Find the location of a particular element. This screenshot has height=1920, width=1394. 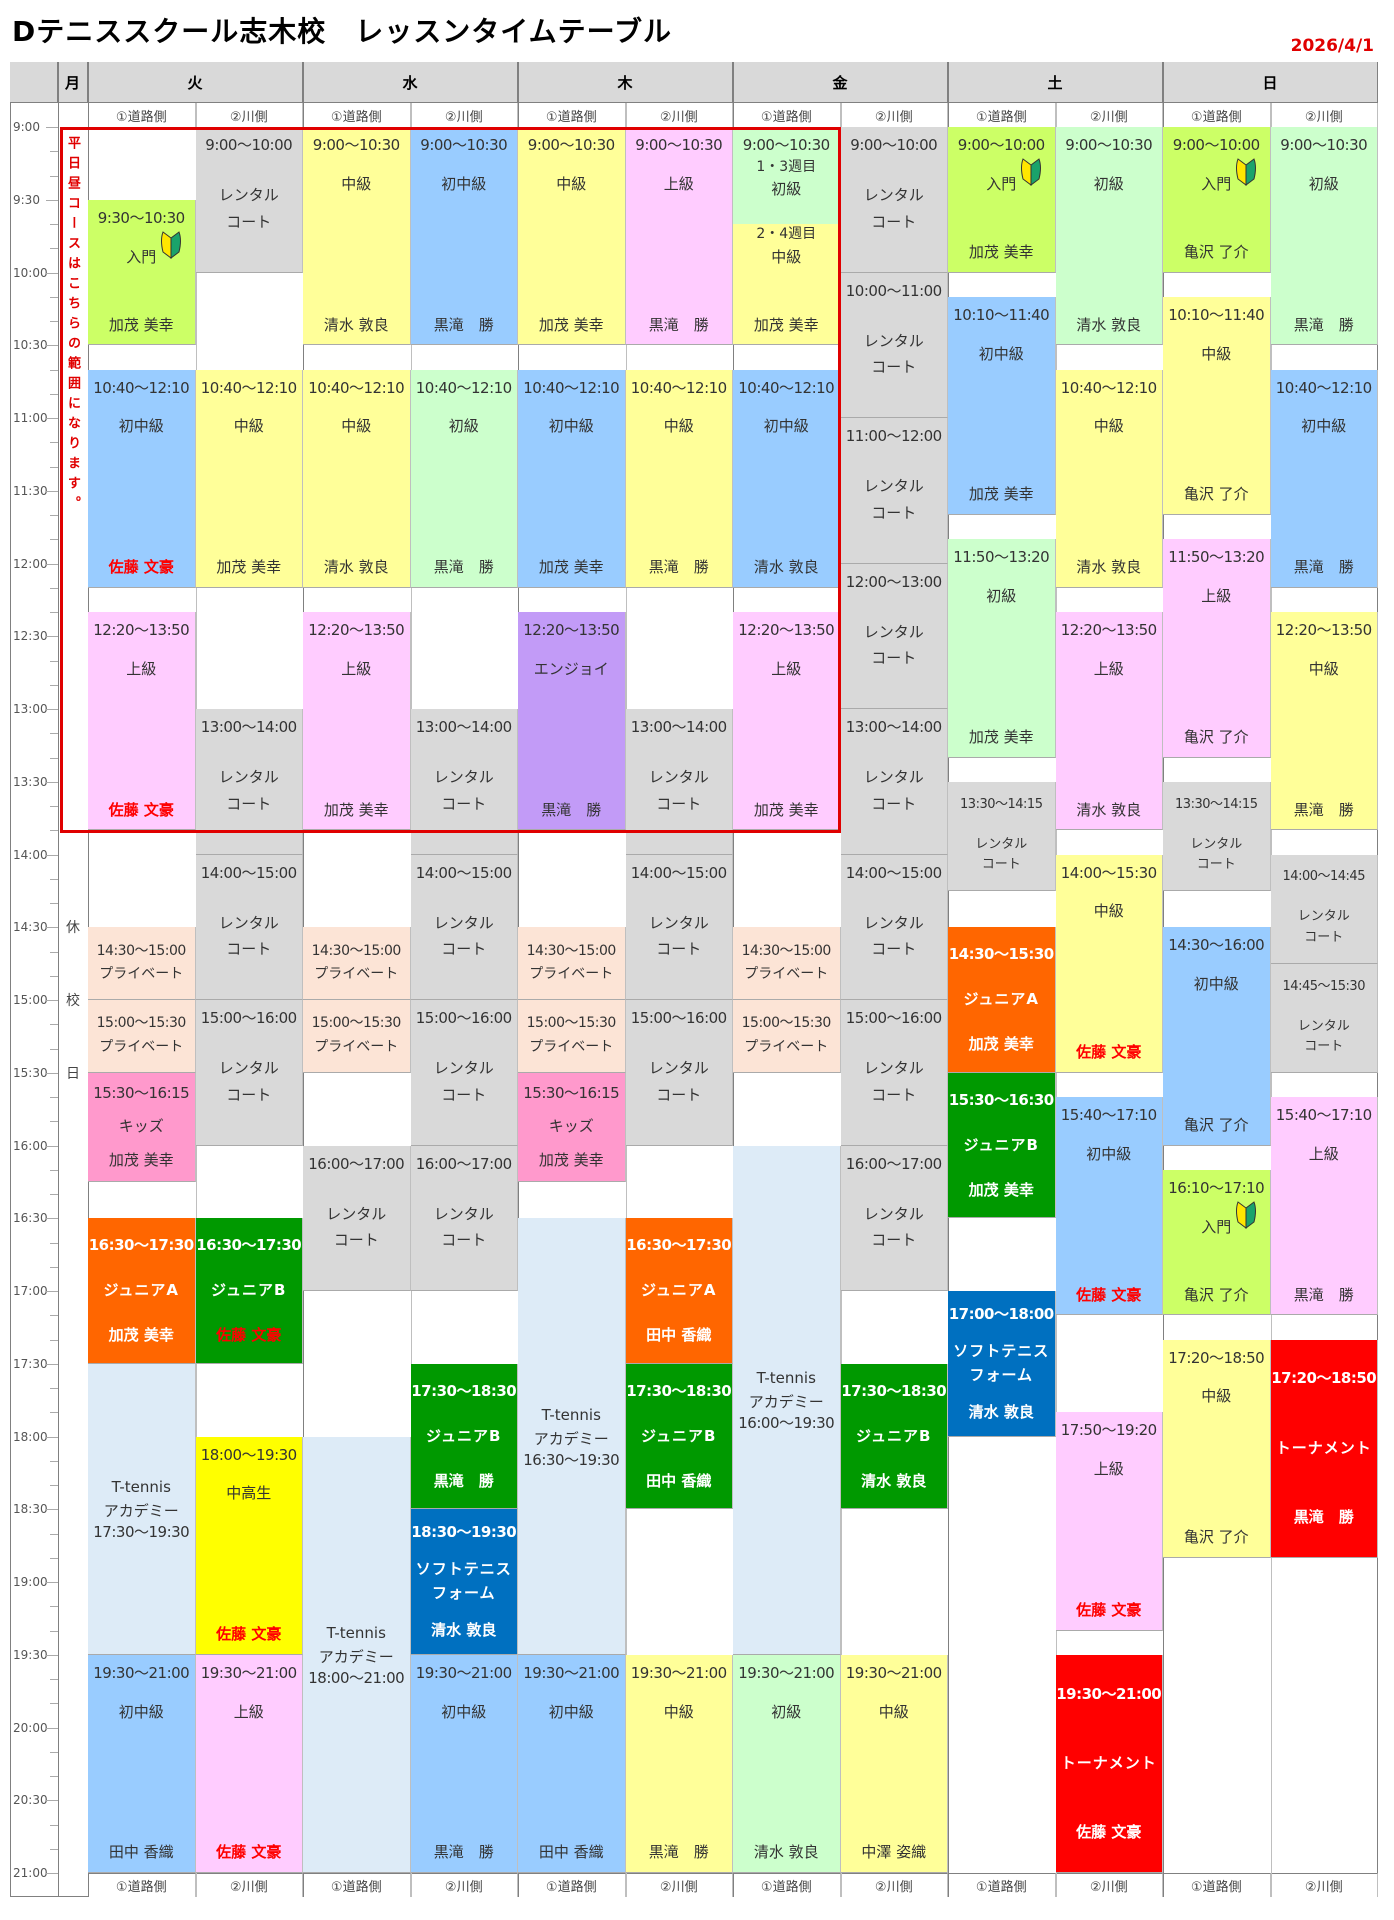

lesson-time: 10:40〜12:10 is located at coordinates (463, 387).